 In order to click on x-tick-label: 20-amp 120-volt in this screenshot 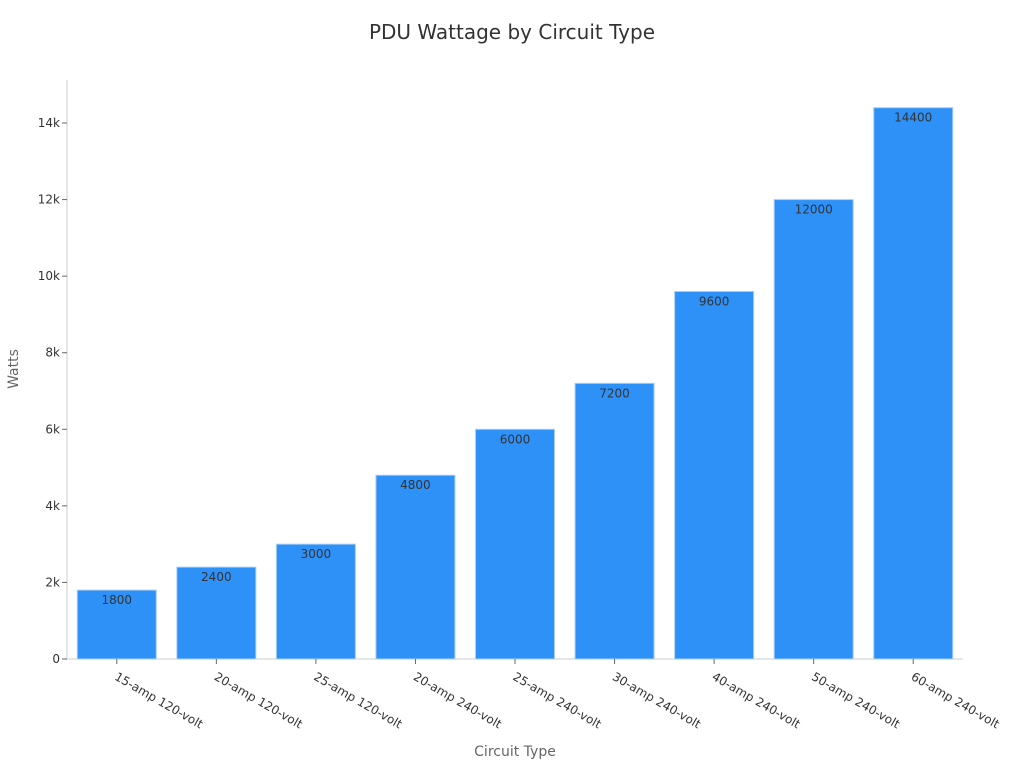, I will do `click(258, 700)`.